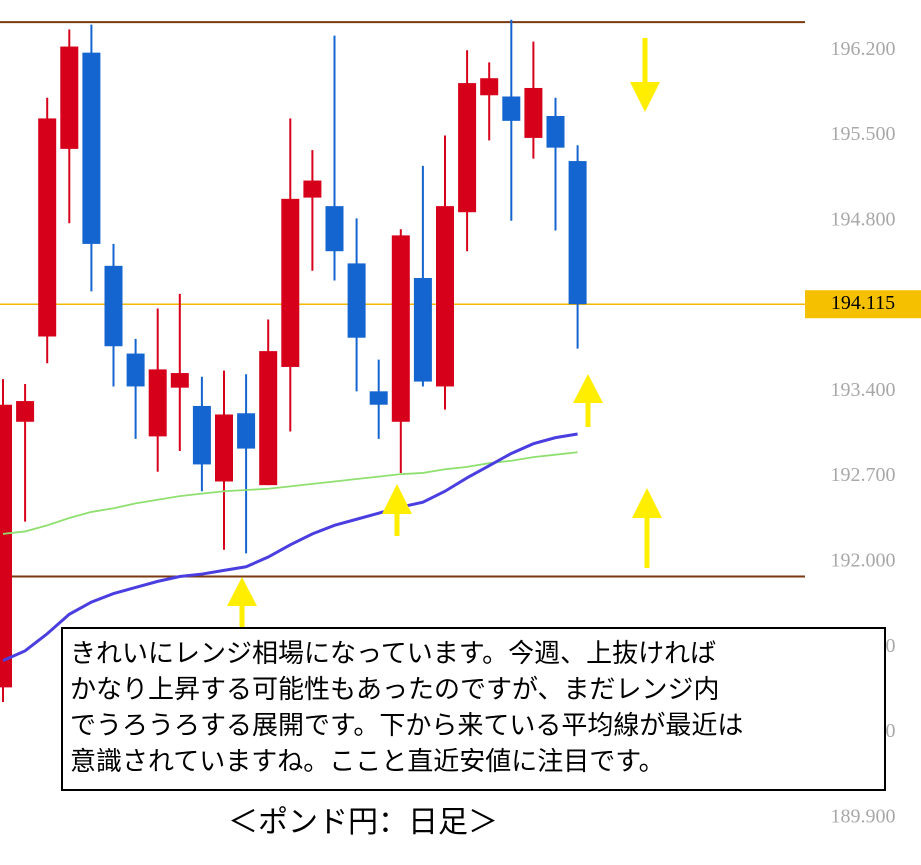 The height and width of the screenshot is (865, 921). I want to click on moving-average, so click(290, 493).